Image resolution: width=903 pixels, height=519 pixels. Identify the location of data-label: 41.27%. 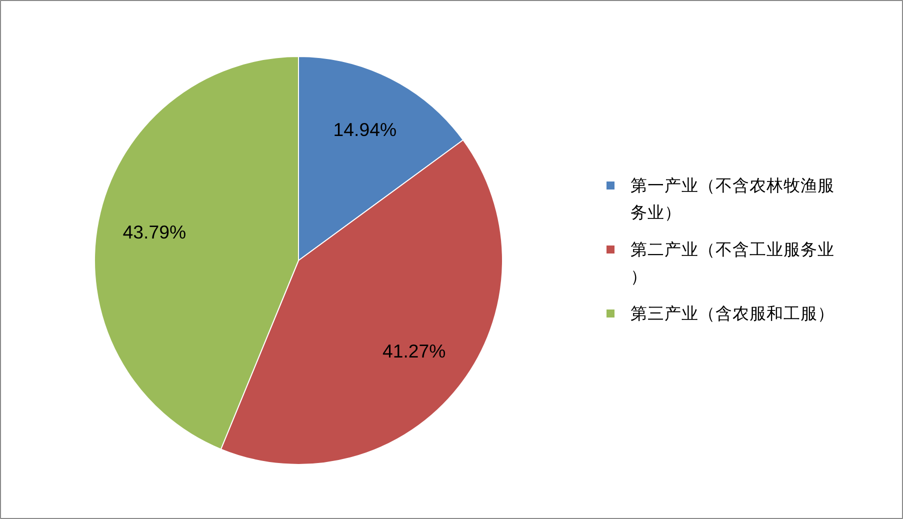
(414, 351).